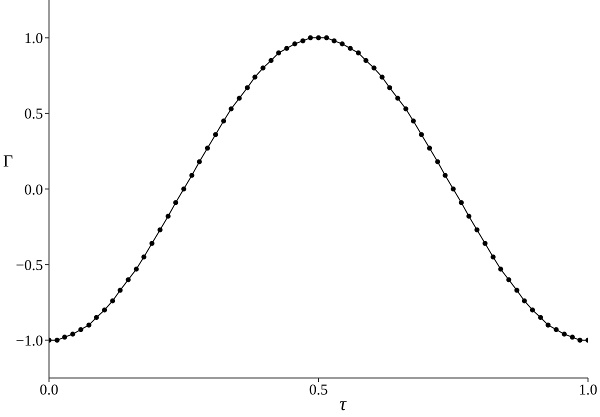 The height and width of the screenshot is (417, 600). What do you see at coordinates (343, 404) in the screenshot?
I see `x-axis-title: τ` at bounding box center [343, 404].